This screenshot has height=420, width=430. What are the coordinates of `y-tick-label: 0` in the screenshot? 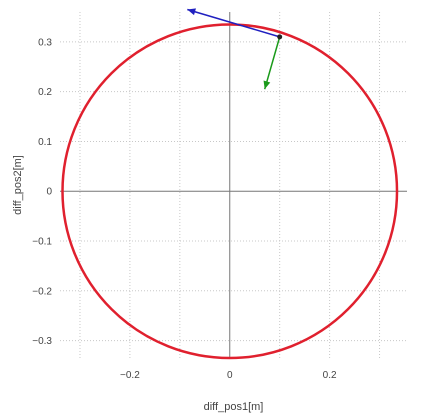 It's located at (49, 192).